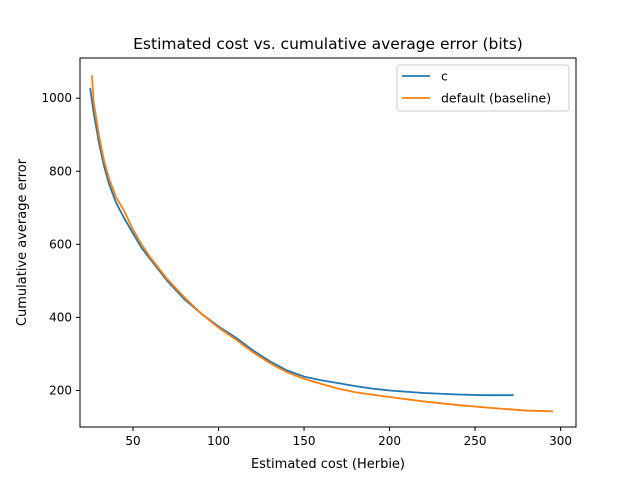  What do you see at coordinates (218, 441) in the screenshot?
I see `x-tick-label: 100` at bounding box center [218, 441].